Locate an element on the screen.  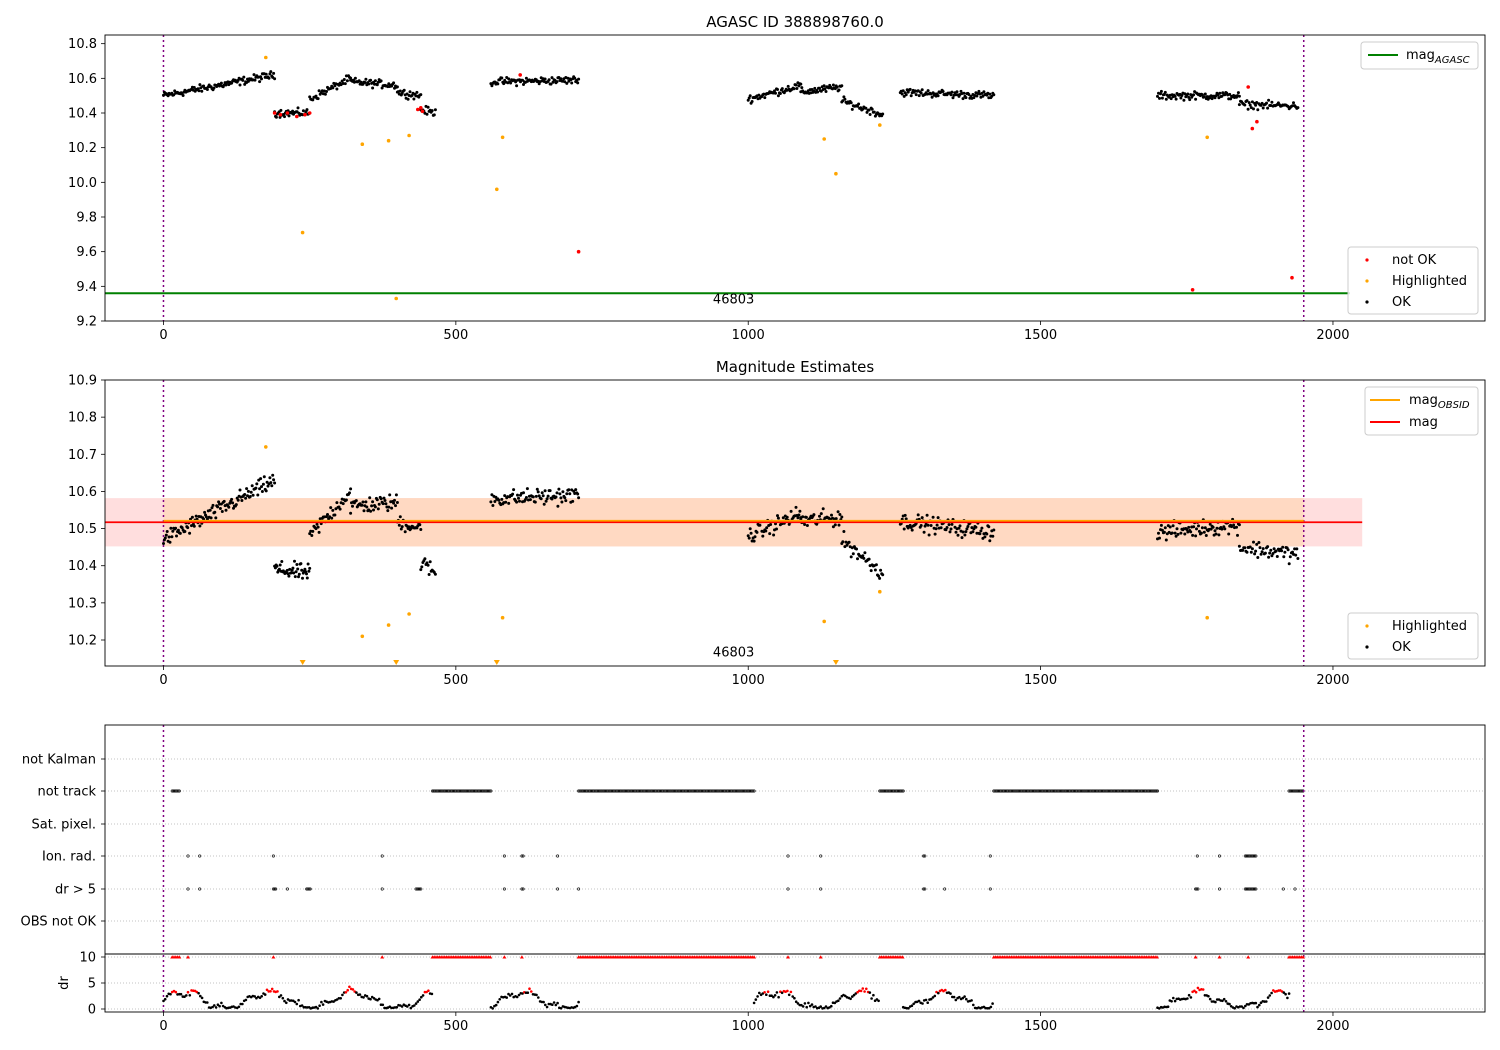
panel3-xtick-label: 0 is located at coordinates (163, 1026).